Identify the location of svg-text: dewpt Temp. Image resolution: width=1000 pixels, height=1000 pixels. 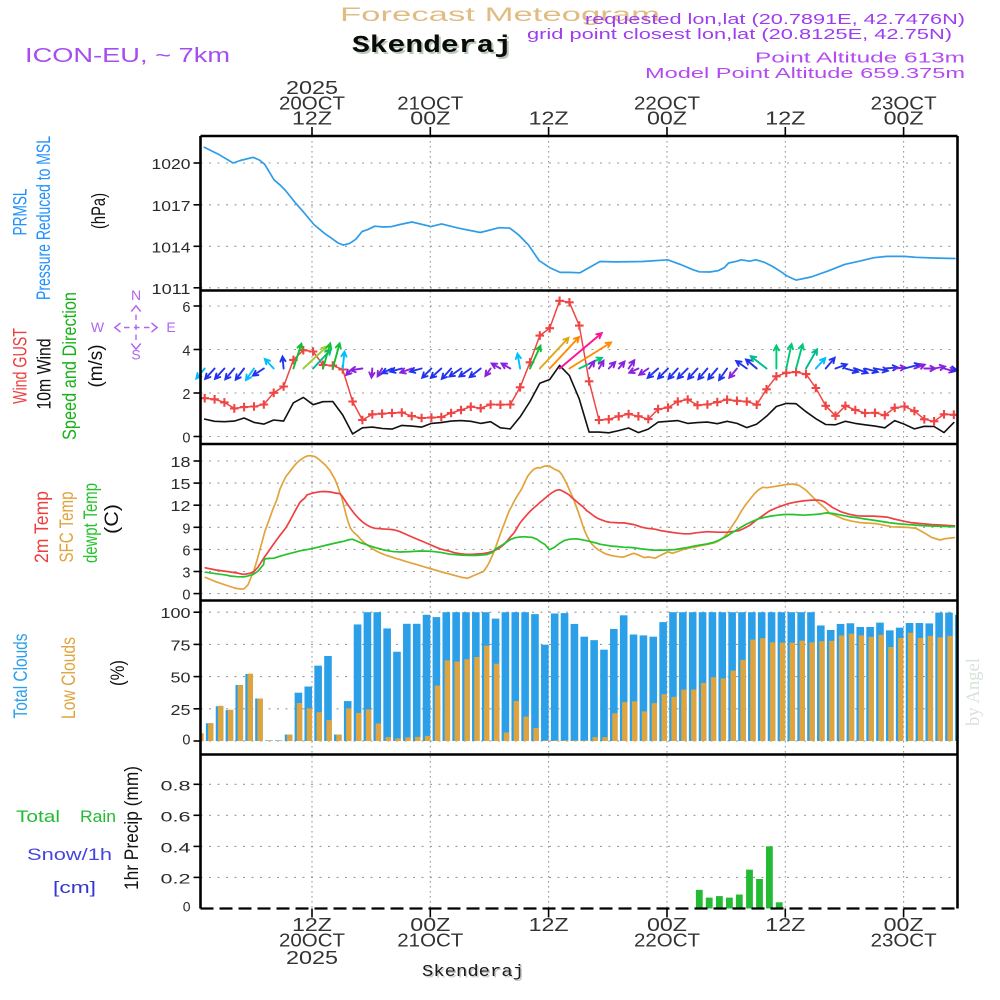
(91, 523).